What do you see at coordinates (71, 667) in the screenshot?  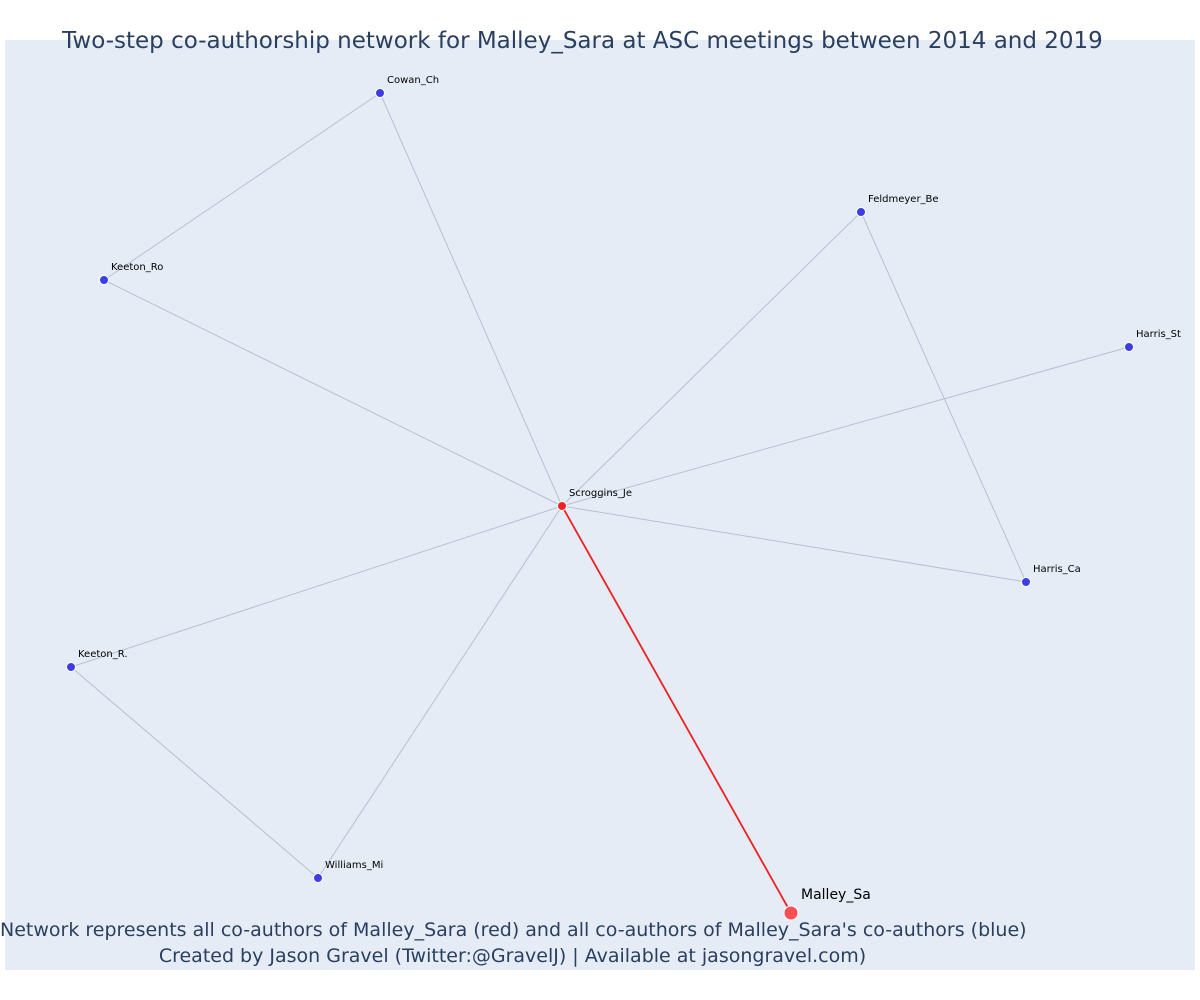 I see `node-keeton-r` at bounding box center [71, 667].